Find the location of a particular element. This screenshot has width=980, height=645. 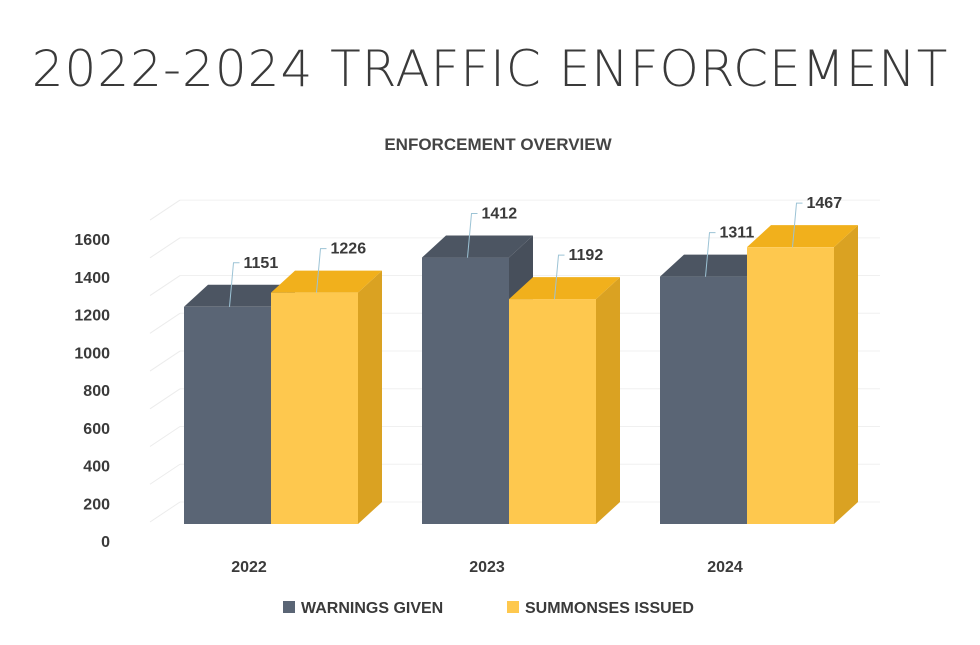

y-tick-label: 800 is located at coordinates (96, 391).